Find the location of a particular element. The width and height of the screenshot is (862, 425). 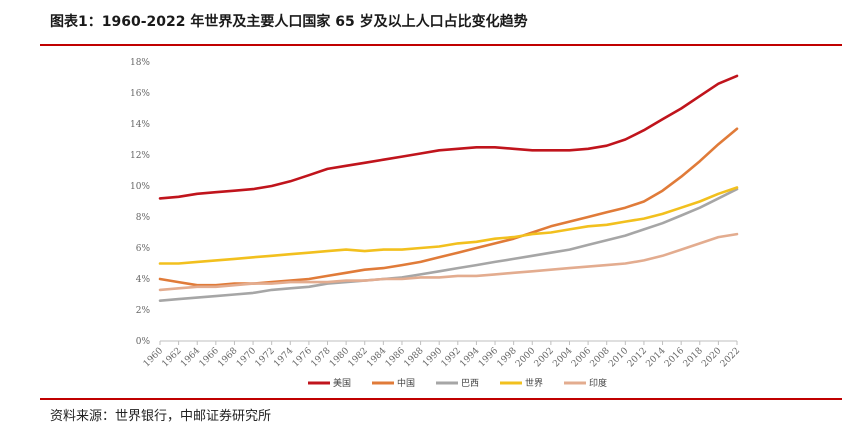

chart-legend: 美国 中国 巴西 世界 印度 is located at coordinates (457, 383).